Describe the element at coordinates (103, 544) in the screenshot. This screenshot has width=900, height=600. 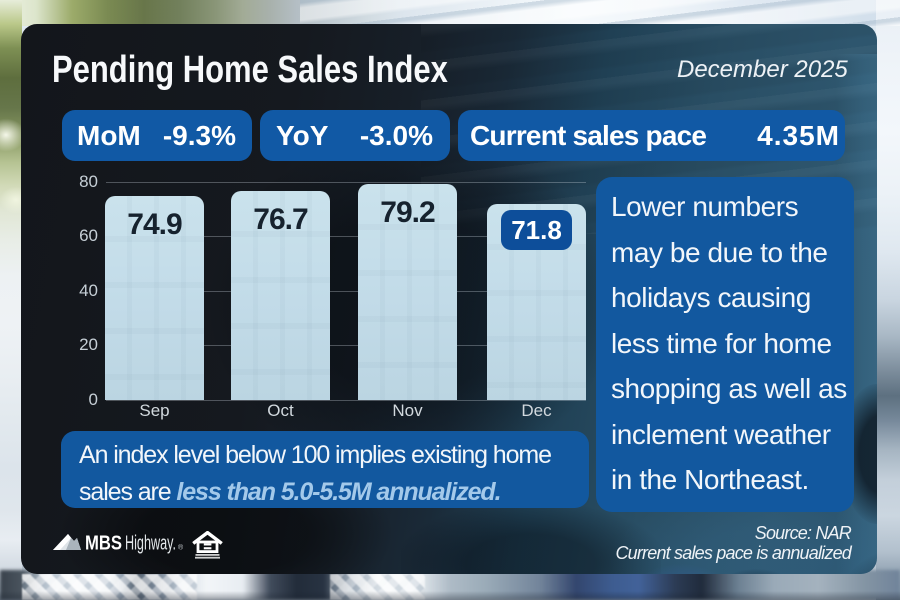
I see `svg-text: MBS` at that location.